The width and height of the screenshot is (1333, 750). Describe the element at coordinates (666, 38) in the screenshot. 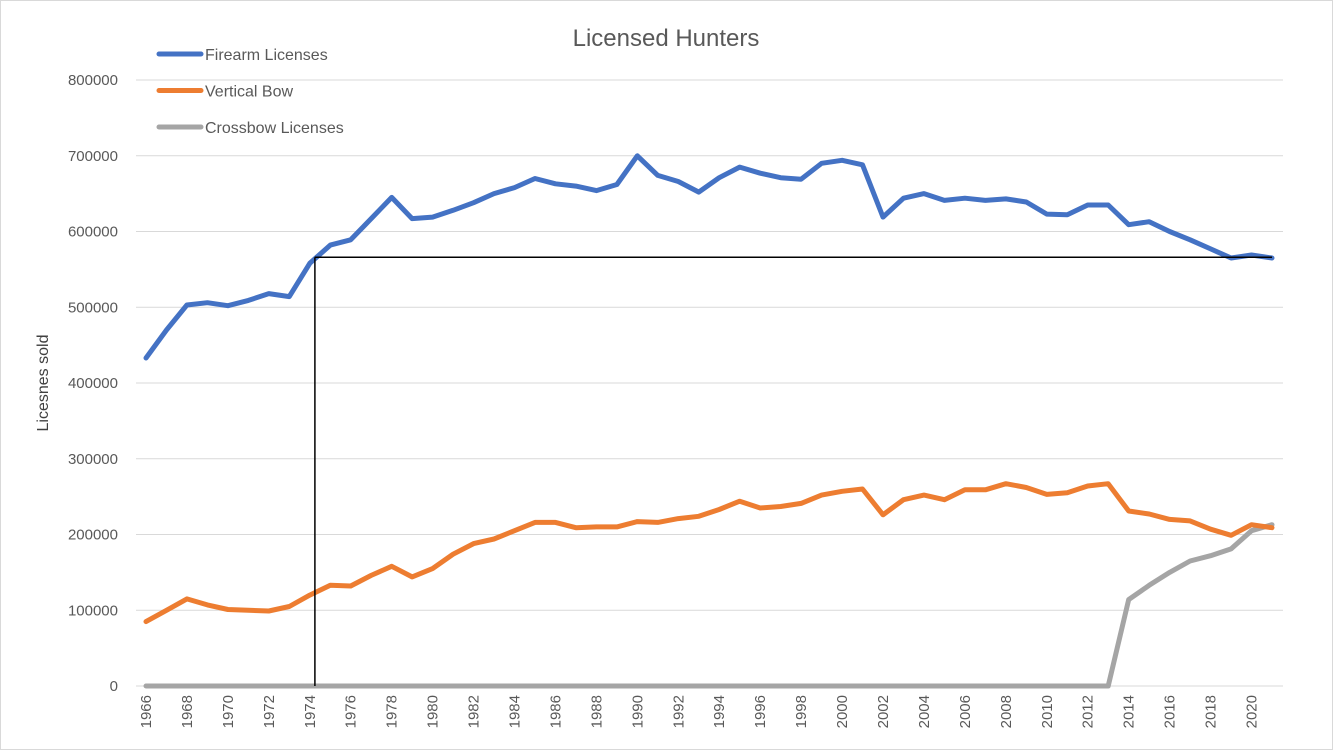

I see `chart-title: Licensed Hunters` at that location.